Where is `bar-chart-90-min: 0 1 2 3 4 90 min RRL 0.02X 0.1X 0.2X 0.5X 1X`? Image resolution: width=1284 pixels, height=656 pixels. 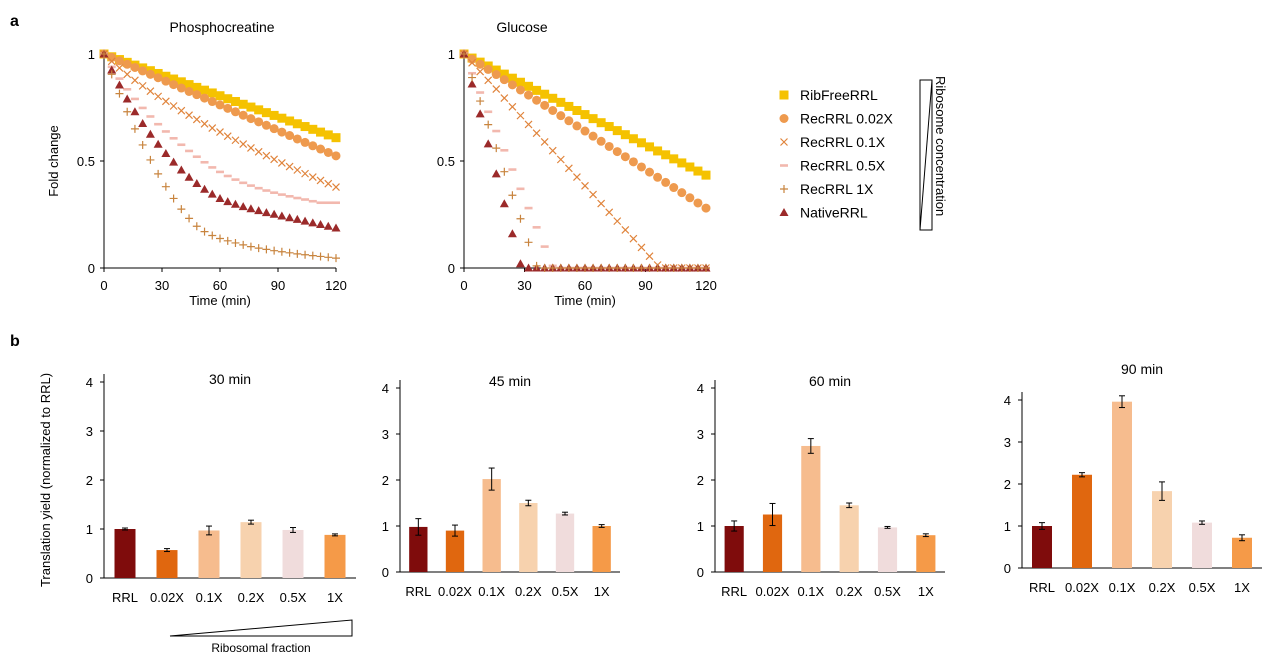
bar-chart-90-min: 0 1 2 3 4 90 min RRL 0.02X 0.1X 0.2X 0.5X 1X is located at coordinates (1133, 478).